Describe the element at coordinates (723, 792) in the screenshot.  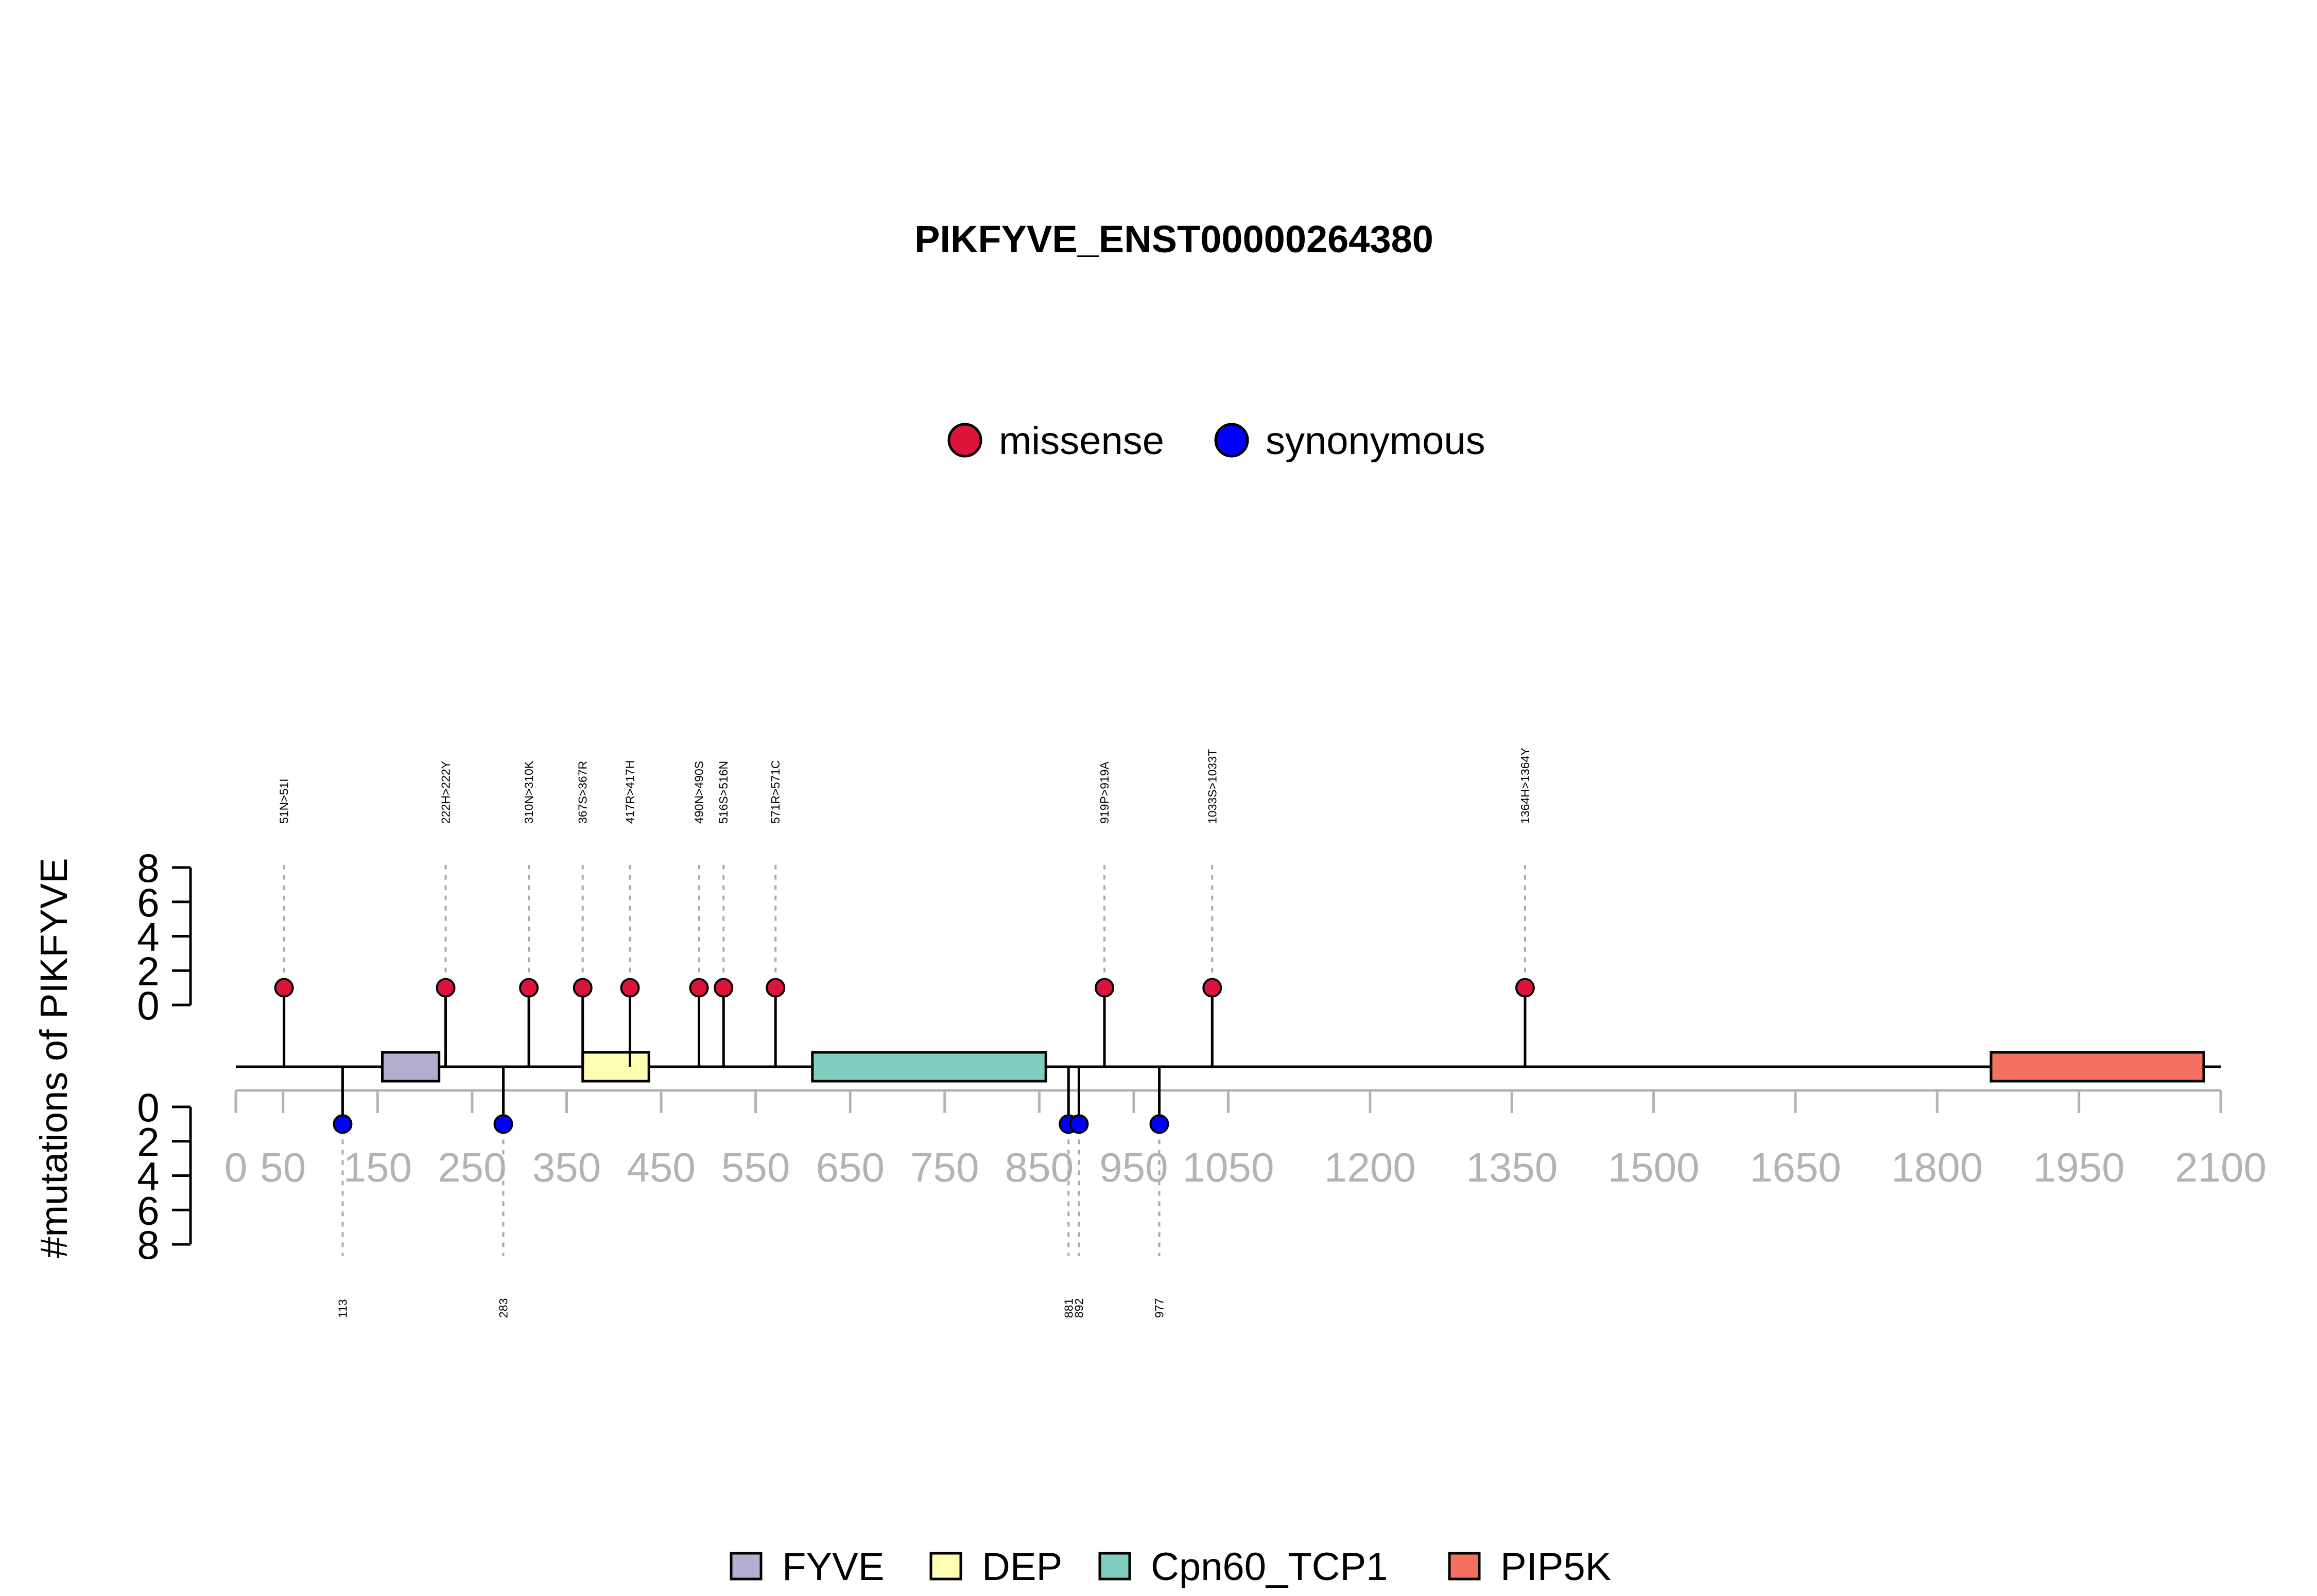
I see `missense-516-label: 516S>516N` at that location.